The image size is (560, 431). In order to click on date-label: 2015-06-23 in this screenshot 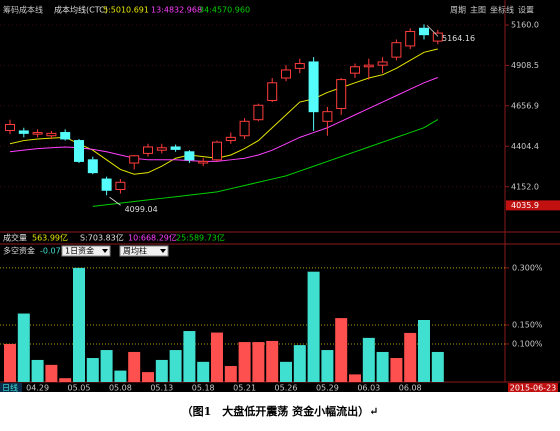, I will do `click(533, 388)`.